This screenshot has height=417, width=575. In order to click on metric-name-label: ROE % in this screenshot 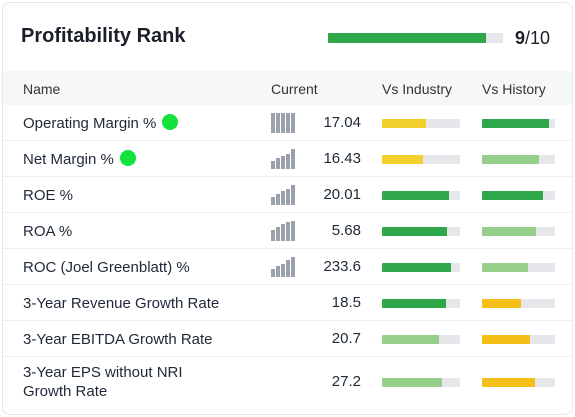, I will do `click(48, 195)`.